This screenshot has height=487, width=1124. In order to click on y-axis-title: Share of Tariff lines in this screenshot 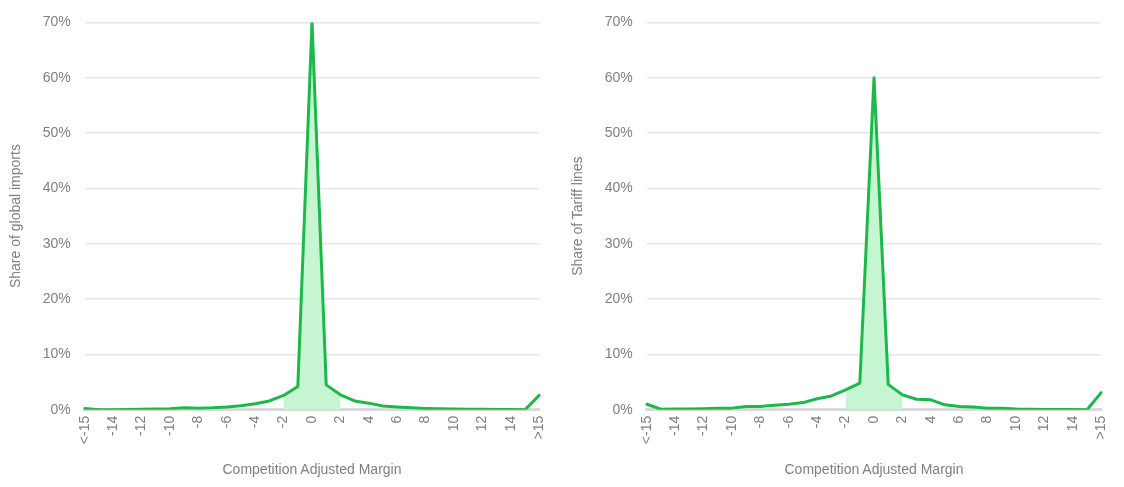, I will do `click(577, 216)`.